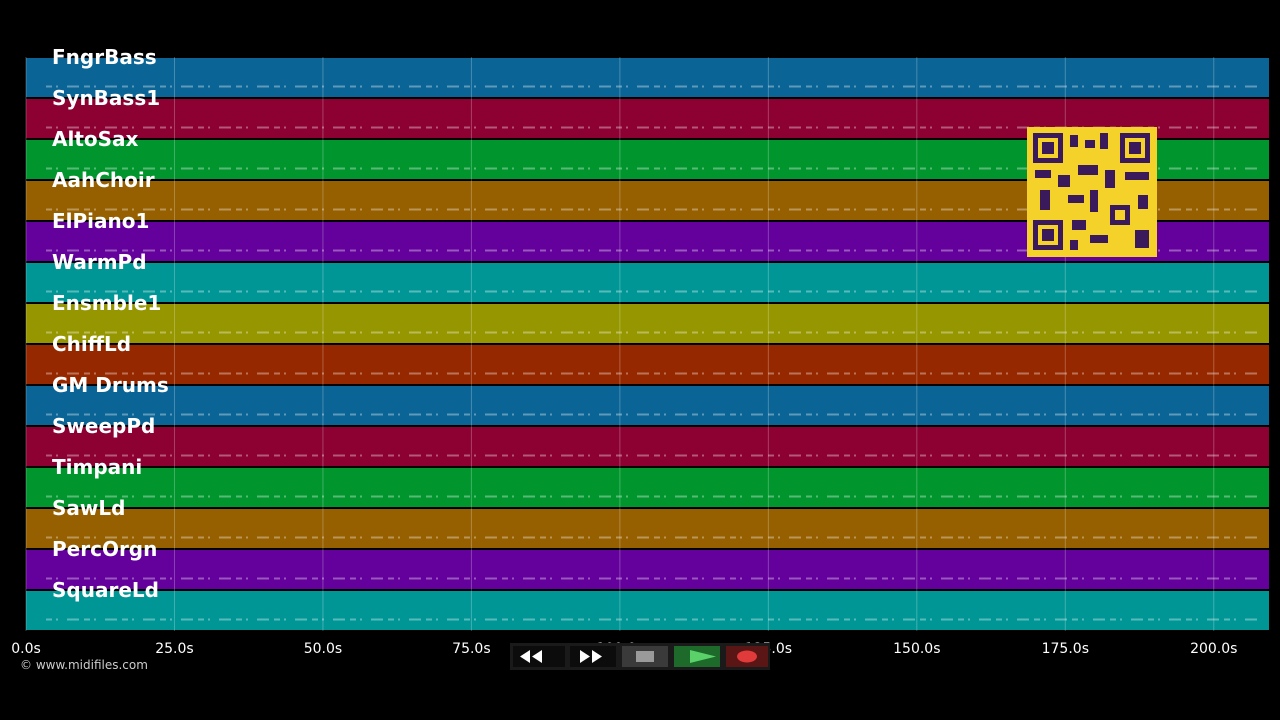 The width and height of the screenshot is (1280, 720). What do you see at coordinates (91, 344) in the screenshot?
I see `track-label: ChiffLd` at bounding box center [91, 344].